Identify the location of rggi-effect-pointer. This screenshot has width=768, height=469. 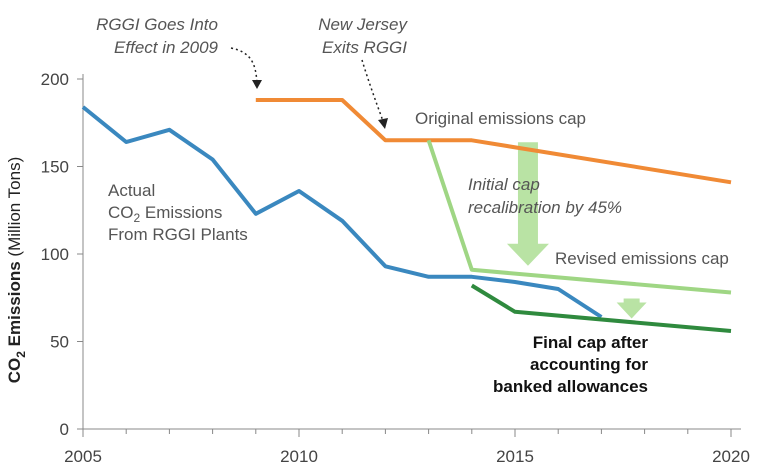
(244, 66).